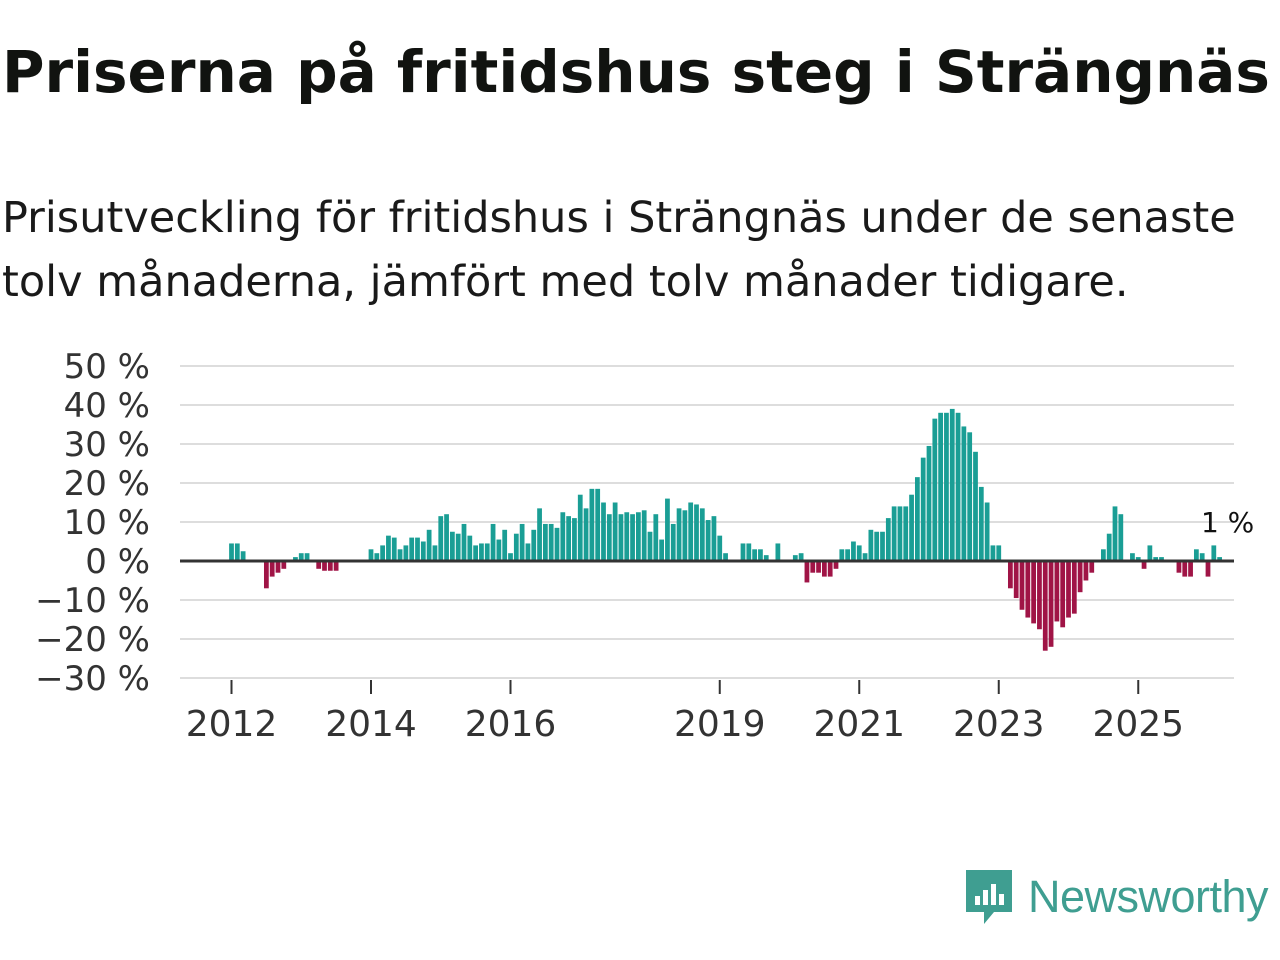  What do you see at coordinates (107, 445) in the screenshot?
I see `y-tick-label: 30 %` at bounding box center [107, 445].